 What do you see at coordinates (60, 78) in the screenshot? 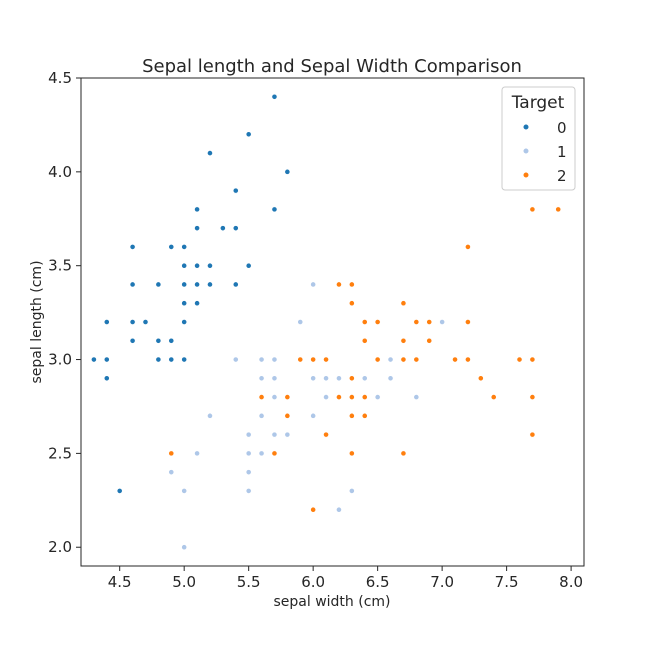
I see `y-tick-label: 4.5` at bounding box center [60, 78].